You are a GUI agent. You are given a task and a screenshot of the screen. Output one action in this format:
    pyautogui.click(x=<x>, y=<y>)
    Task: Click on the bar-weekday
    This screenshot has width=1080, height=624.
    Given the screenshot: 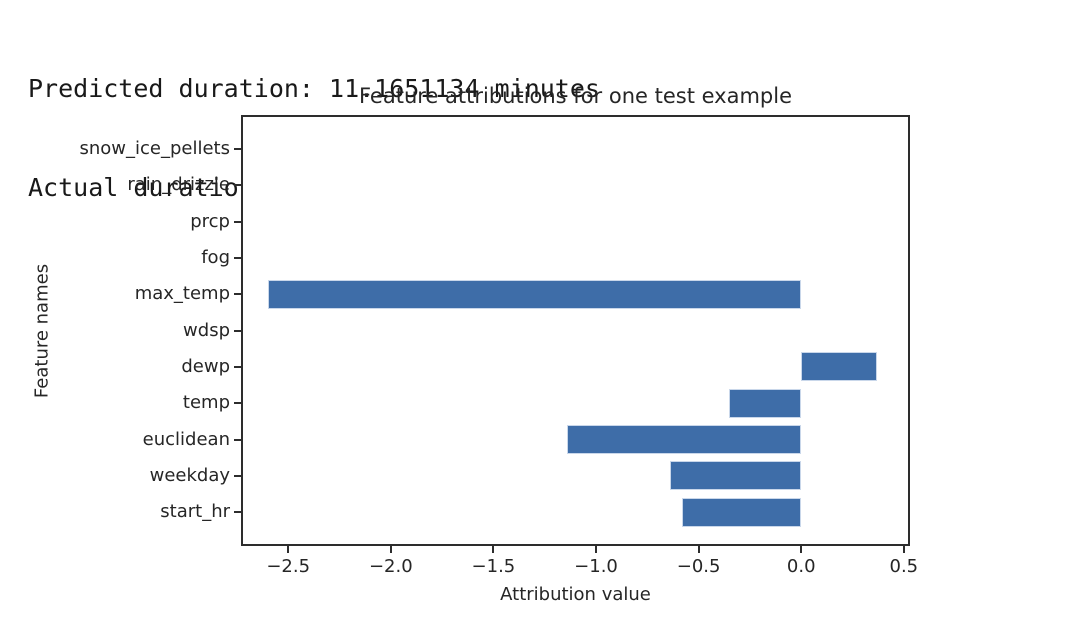 What is the action you would take?
    pyautogui.click(x=735, y=476)
    